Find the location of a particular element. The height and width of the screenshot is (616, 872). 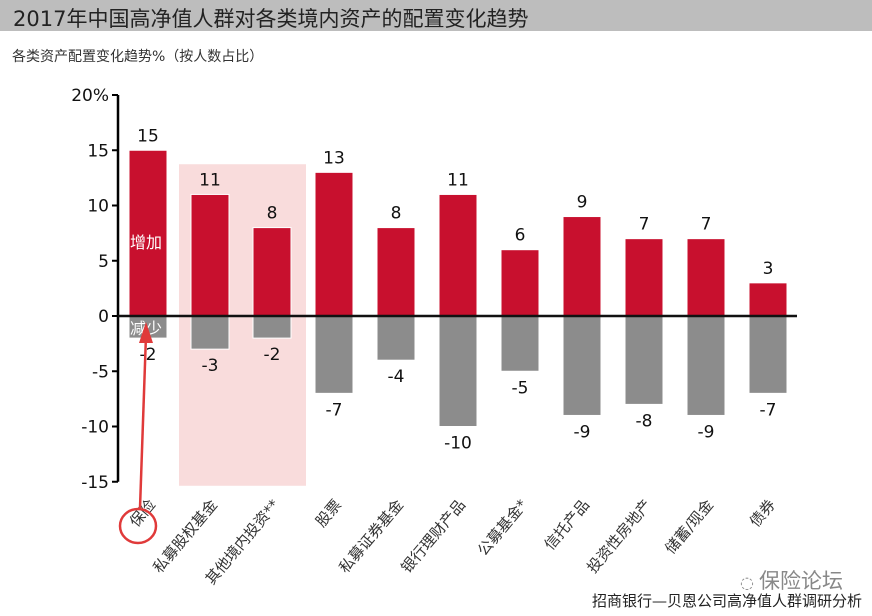

arrow-head is located at coordinates (146, 332).